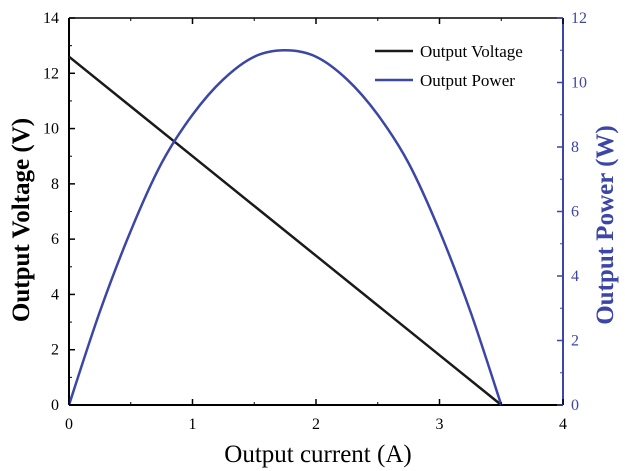 This screenshot has width=625, height=471. What do you see at coordinates (55, 294) in the screenshot?
I see `y-left-tick-label: 4` at bounding box center [55, 294].